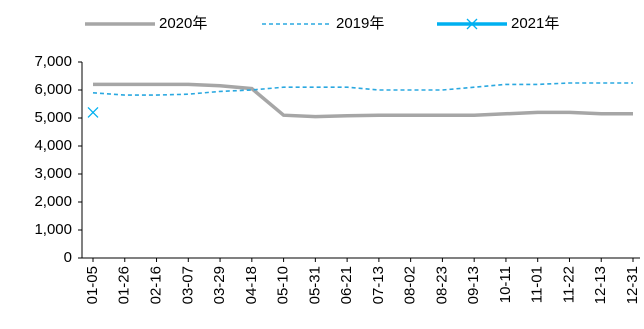 Image resolution: width=644 pixels, height=329 pixels. What do you see at coordinates (505, 284) in the screenshot?
I see `x-tick-label: 10-11` at bounding box center [505, 284].